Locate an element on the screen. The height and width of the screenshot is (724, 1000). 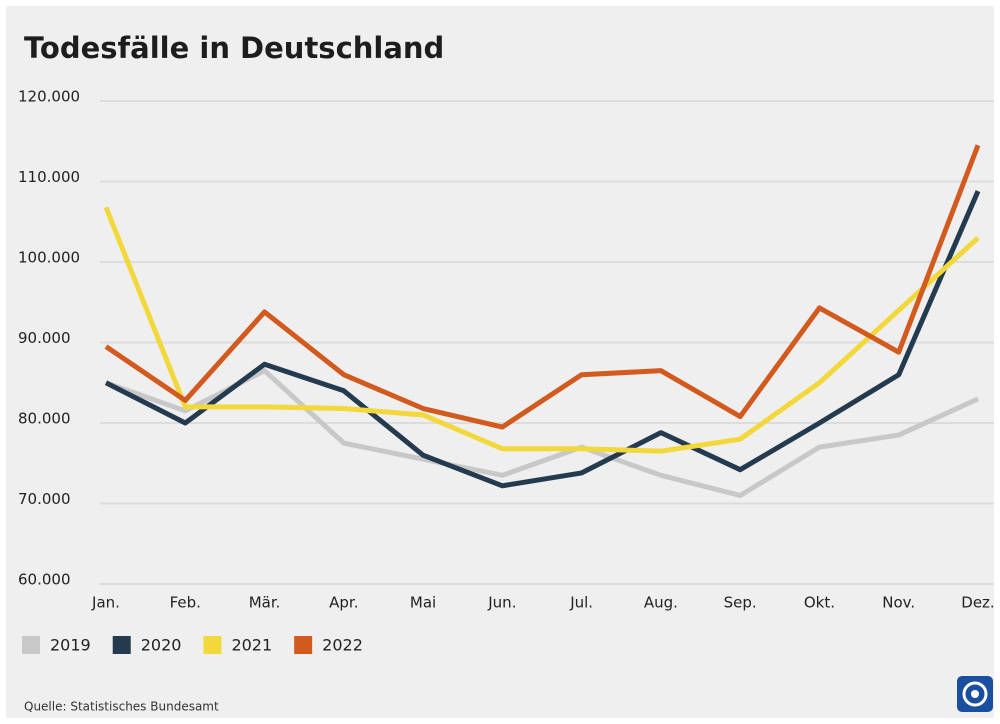
x-tick-label: Jun. is located at coordinates (501, 603).